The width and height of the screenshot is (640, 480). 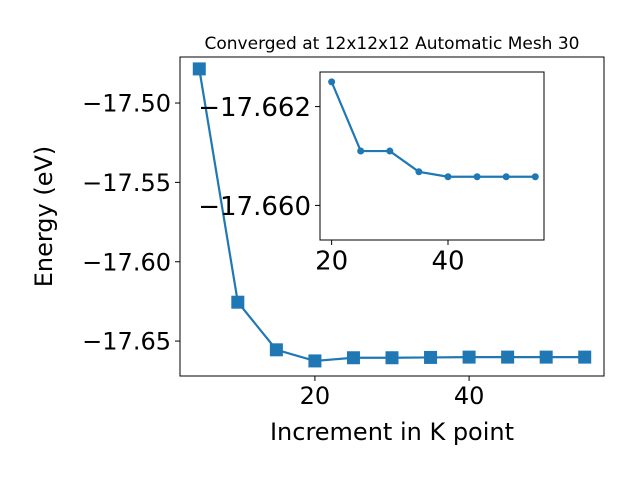 What do you see at coordinates (126, 104) in the screenshot?
I see `main-y-tick-label-0: −17.50` at bounding box center [126, 104].